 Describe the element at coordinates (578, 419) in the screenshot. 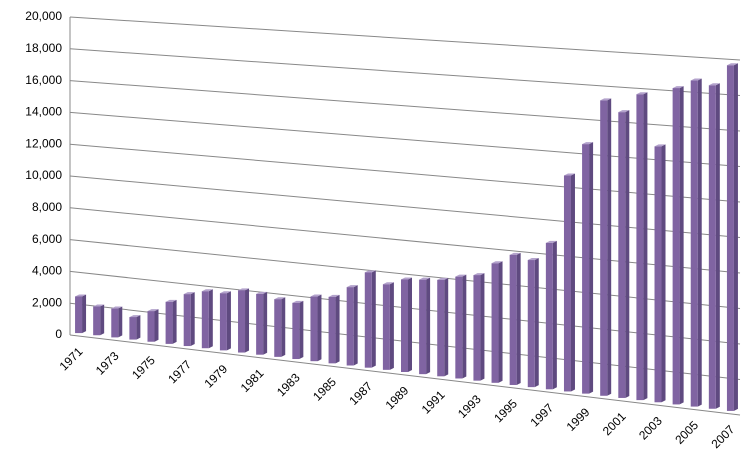

I see `x-tick-label: 1999` at that location.